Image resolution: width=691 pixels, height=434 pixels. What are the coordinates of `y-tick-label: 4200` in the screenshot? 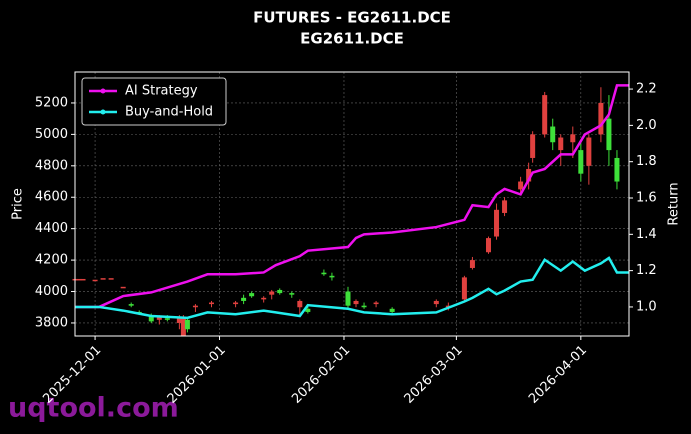 It's located at (51, 260).